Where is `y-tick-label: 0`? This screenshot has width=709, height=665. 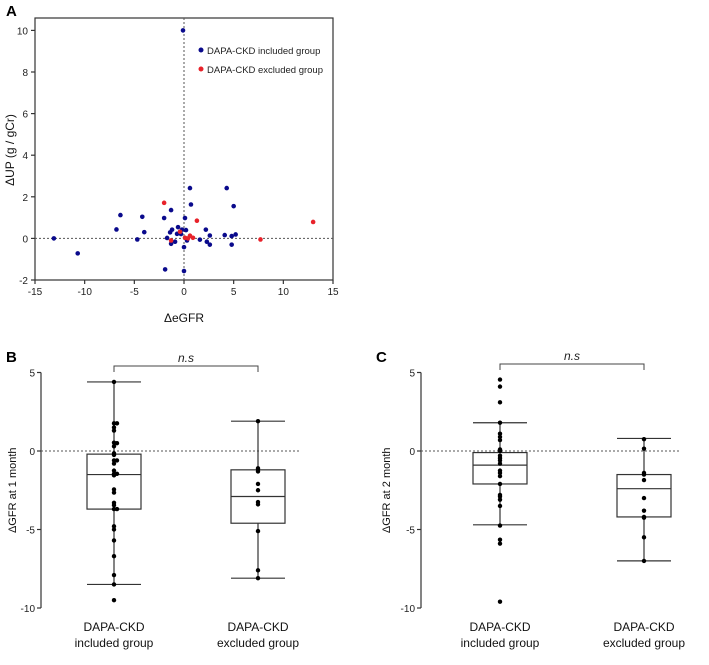 y-tick-label: 0 is located at coordinates (32, 452).